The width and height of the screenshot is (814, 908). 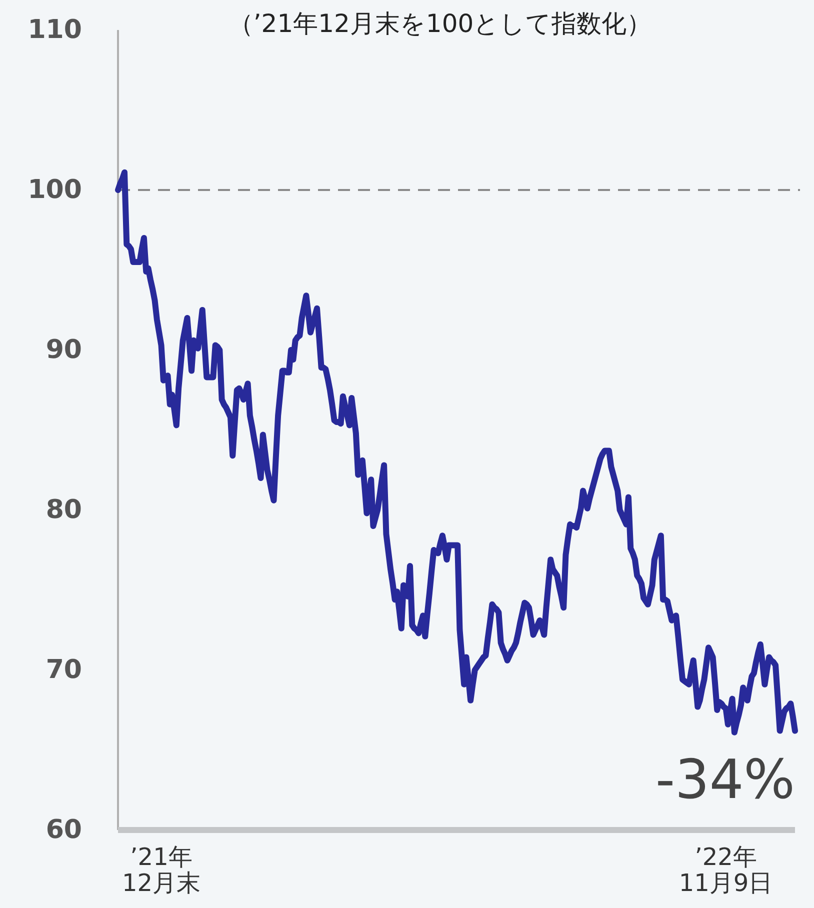 I want to click on x-tick-label: ’21年 12月末, so click(x=161, y=870).